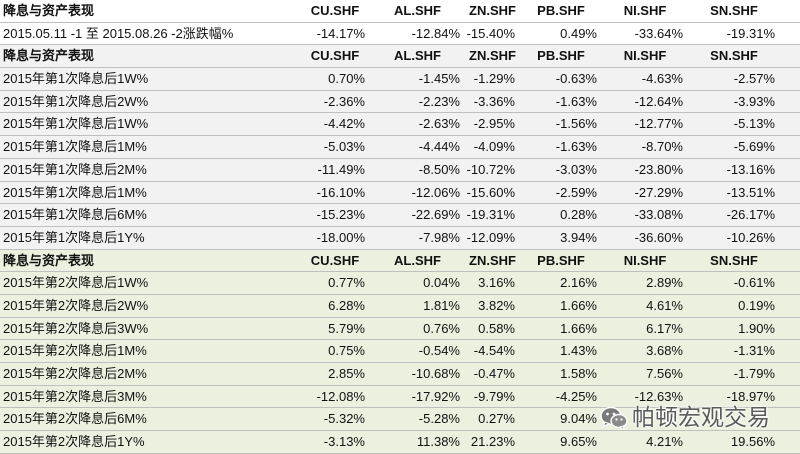 This screenshot has width=800, height=454. Describe the element at coordinates (439, 419) in the screenshot. I see `value-cell: -5.28%` at that location.